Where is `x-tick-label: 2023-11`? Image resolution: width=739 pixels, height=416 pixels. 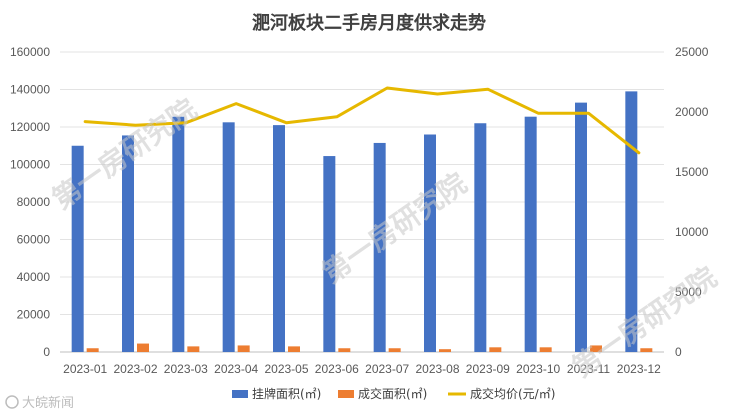
x-tick-label: 2023-11 is located at coordinates (588, 369).